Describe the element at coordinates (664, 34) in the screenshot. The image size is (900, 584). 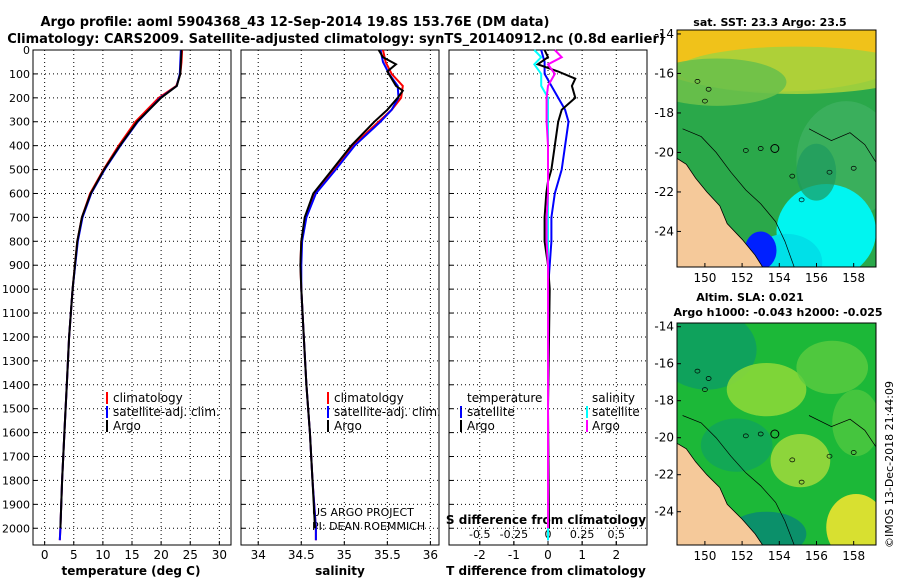
I see `map-tick-label-y: -14` at that location.